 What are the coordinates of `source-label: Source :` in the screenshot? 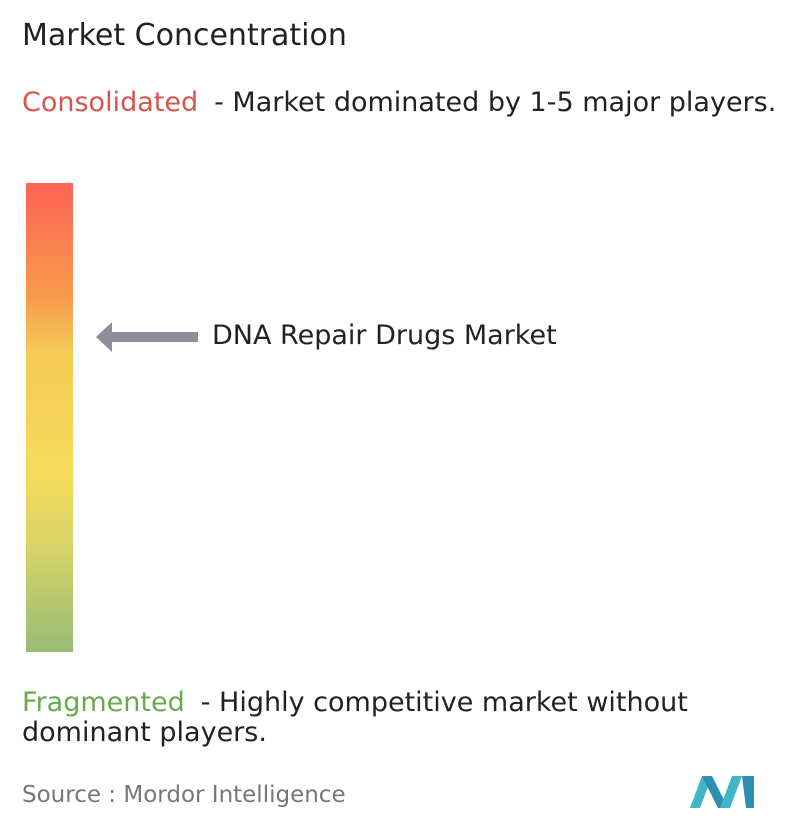 It's located at (69, 795).